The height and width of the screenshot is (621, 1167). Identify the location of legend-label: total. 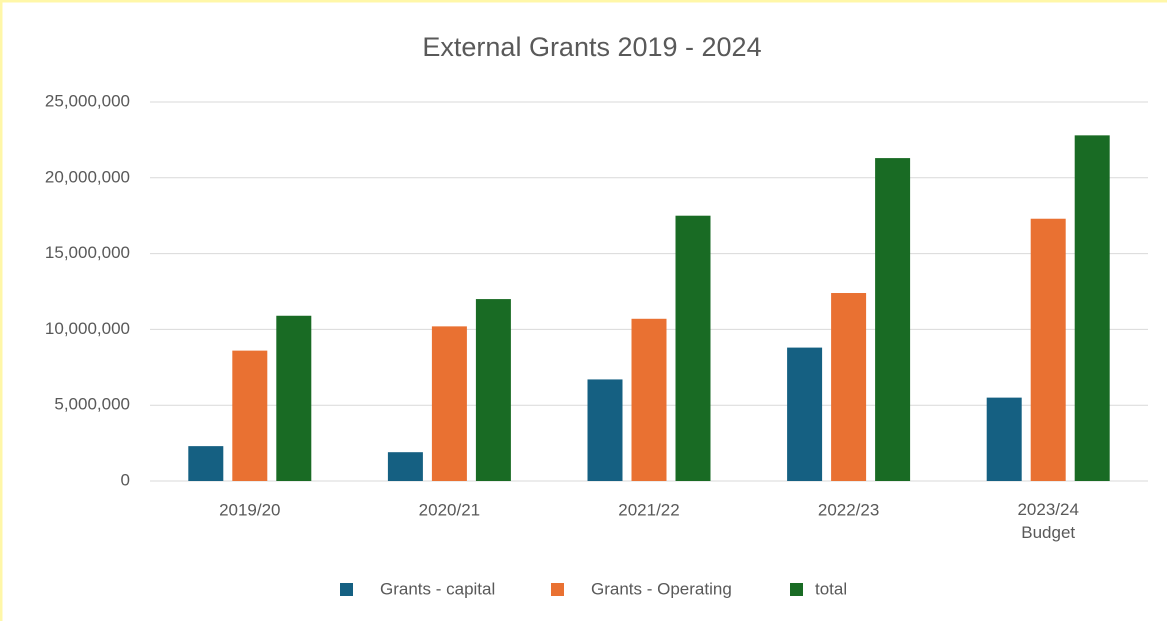
(831, 588).